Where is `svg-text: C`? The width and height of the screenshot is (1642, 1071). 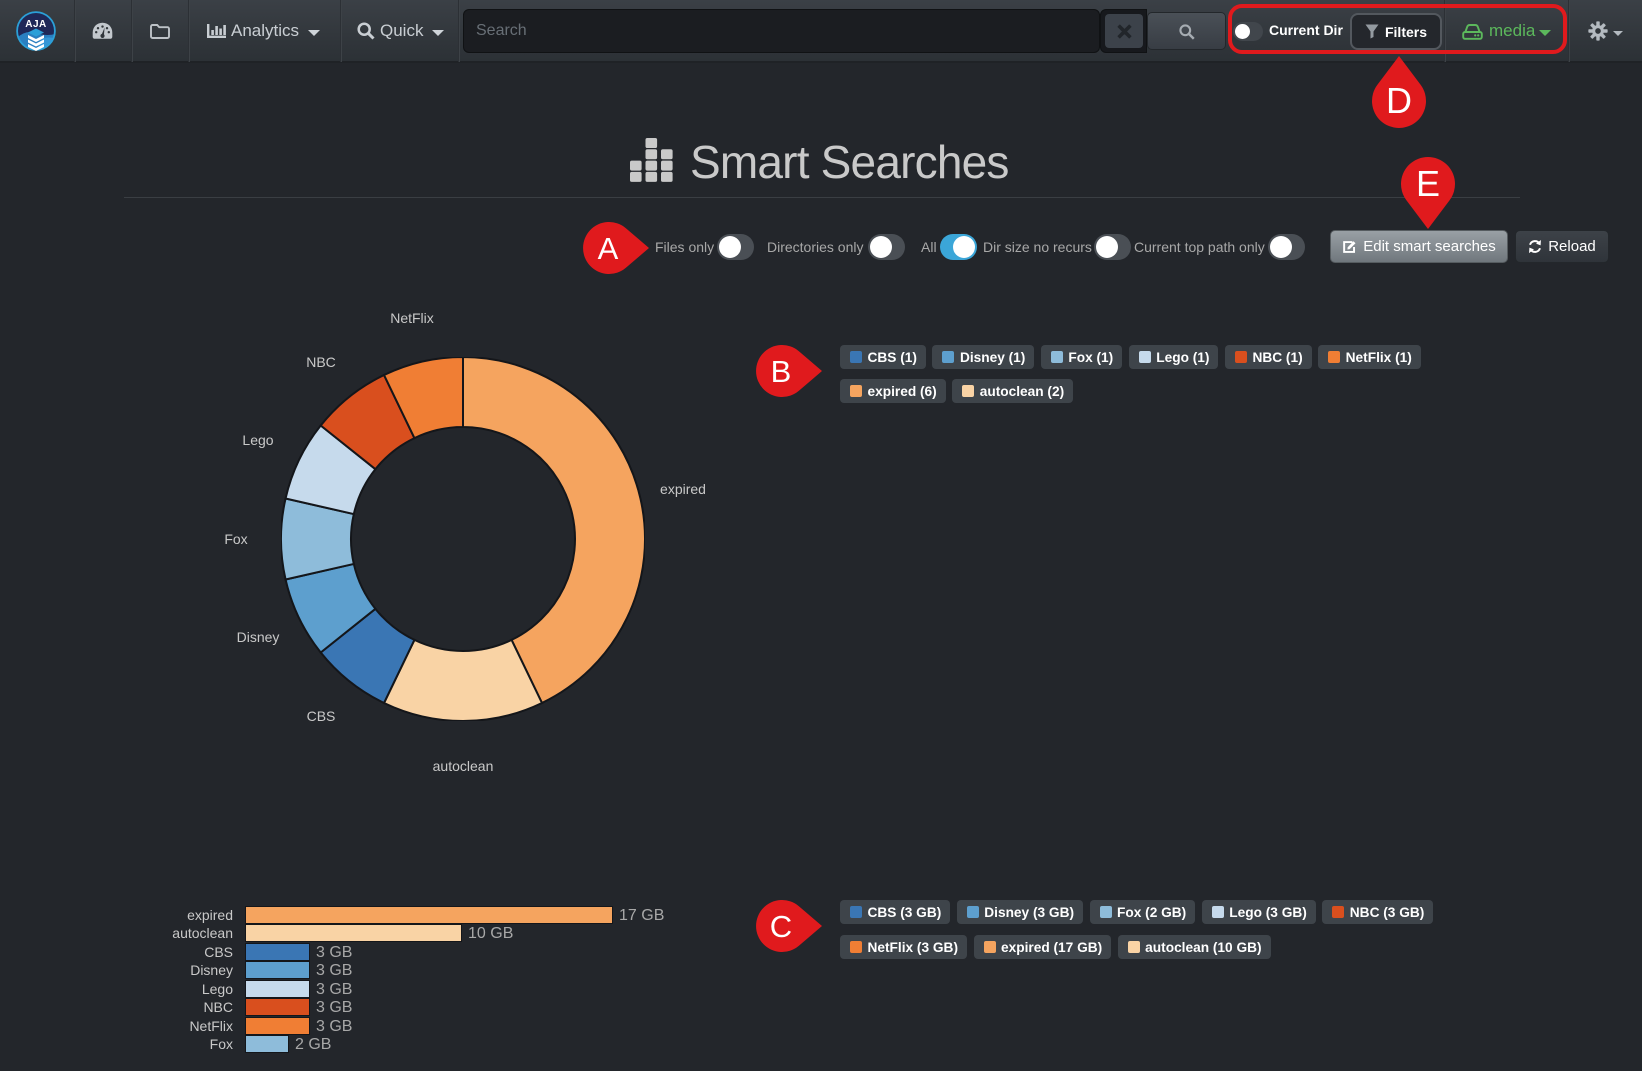 svg-text: C is located at coordinates (781, 926).